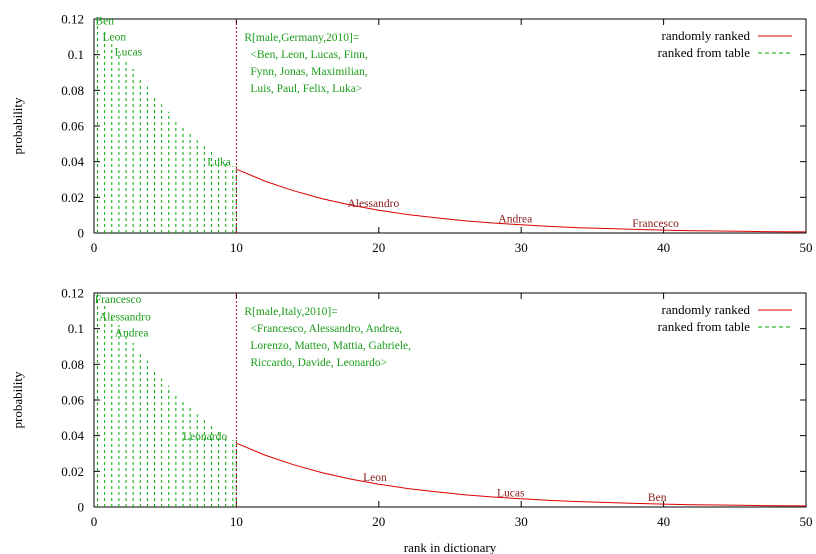 The width and height of the screenshot is (816, 554). I want to click on annotation-line: R[male,Italy,2010]=, so click(290, 312).